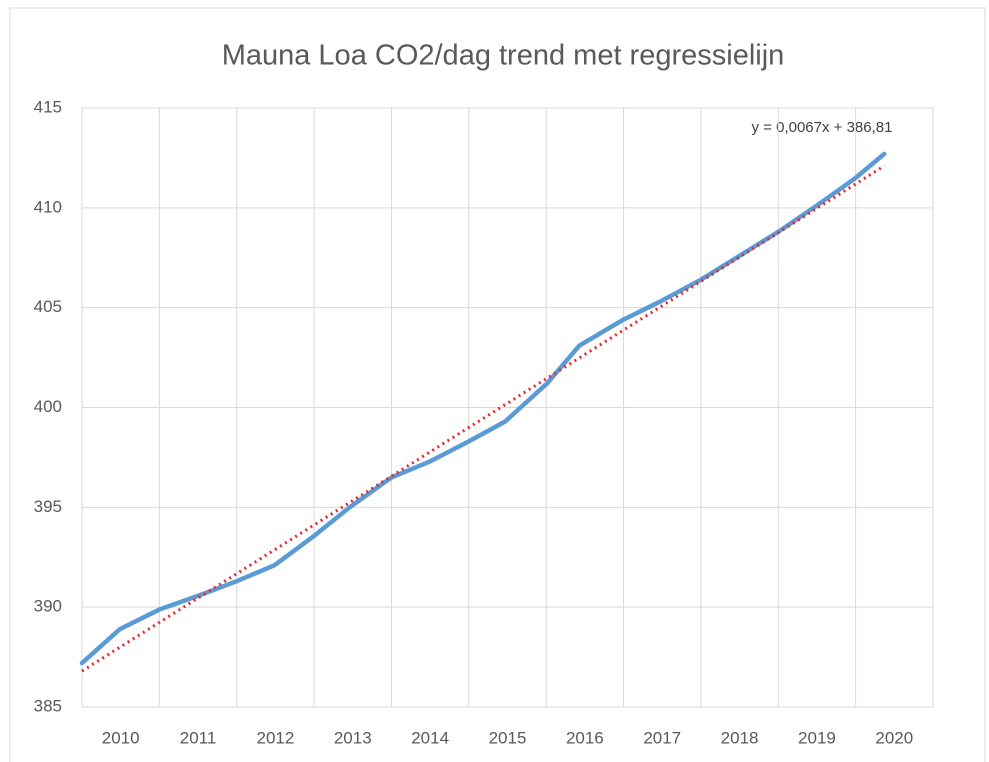 This screenshot has height=762, width=989. What do you see at coordinates (662, 737) in the screenshot?
I see `x-tick-label: 2017` at bounding box center [662, 737].